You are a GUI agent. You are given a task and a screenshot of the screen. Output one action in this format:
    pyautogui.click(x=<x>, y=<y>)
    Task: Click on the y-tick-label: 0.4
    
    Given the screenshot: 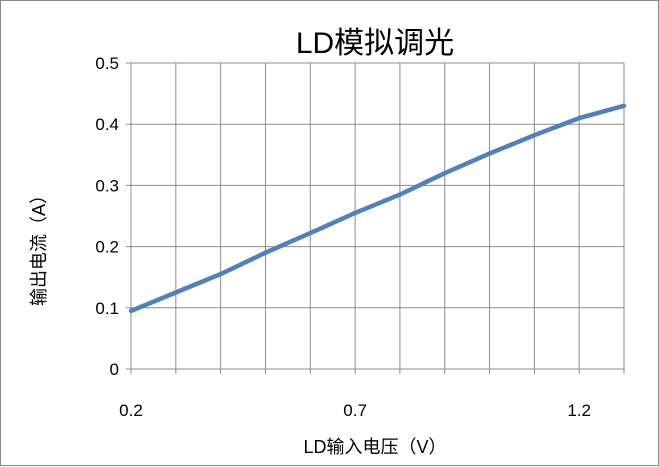 What is the action you would take?
    pyautogui.click(x=107, y=124)
    